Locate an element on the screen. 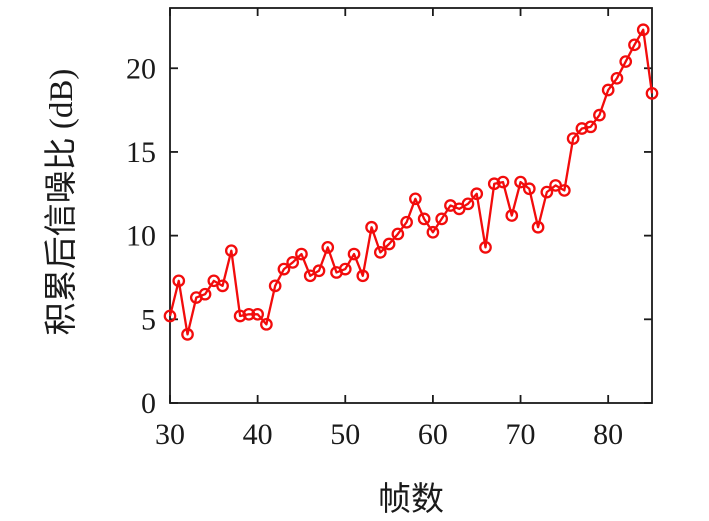 This screenshot has width=709, height=521. x-tick-label: 80 is located at coordinates (608, 434).